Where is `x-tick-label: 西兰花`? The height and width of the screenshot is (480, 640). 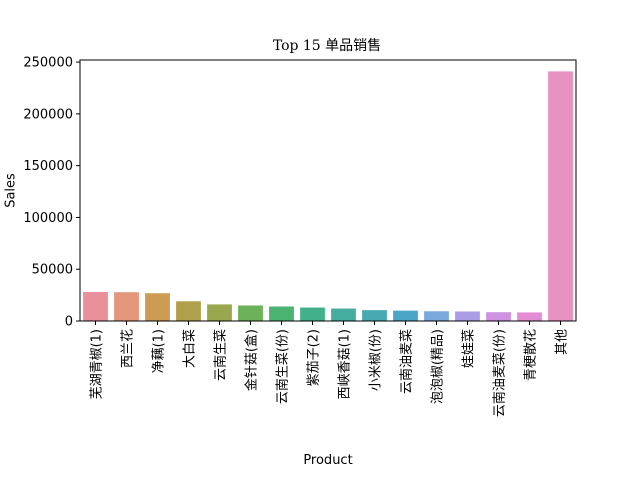
x-tick-label: 西兰花 is located at coordinates (128, 348).